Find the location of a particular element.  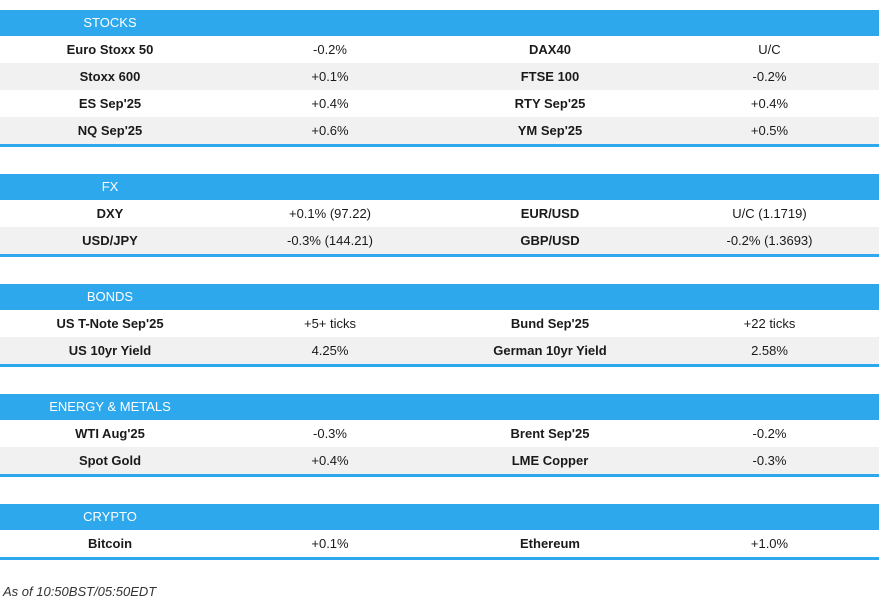

instrument-name: DAX40 is located at coordinates (550, 49).